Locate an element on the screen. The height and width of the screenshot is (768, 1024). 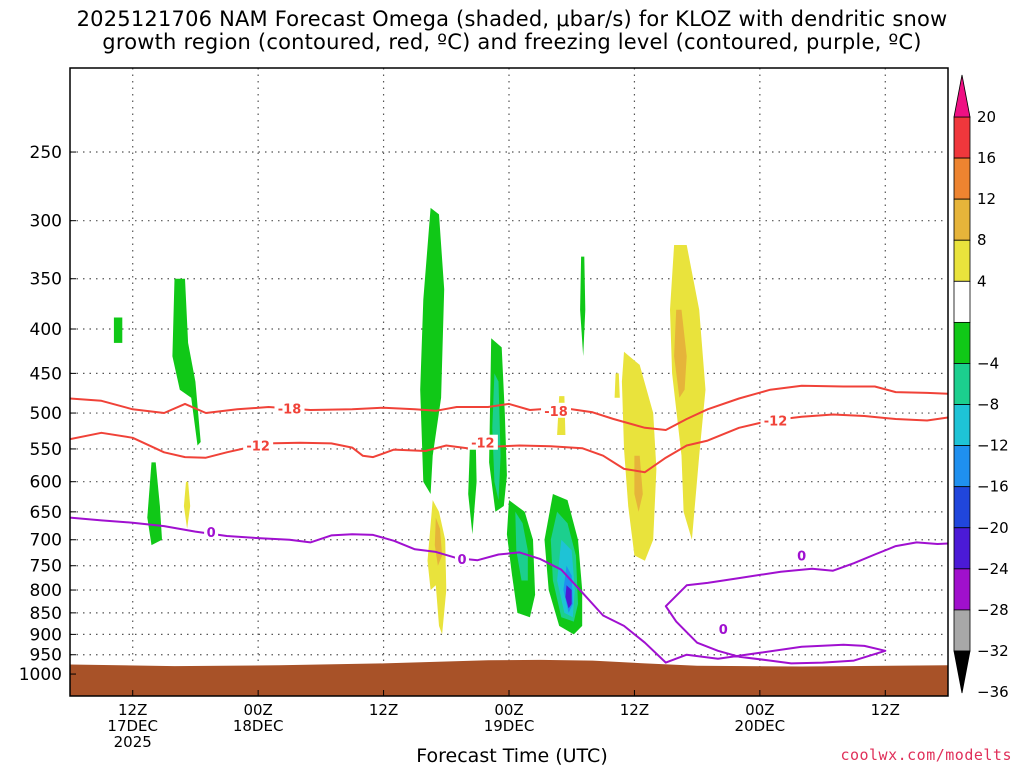
y-tick-label: 1000 is located at coordinates (40, 675).